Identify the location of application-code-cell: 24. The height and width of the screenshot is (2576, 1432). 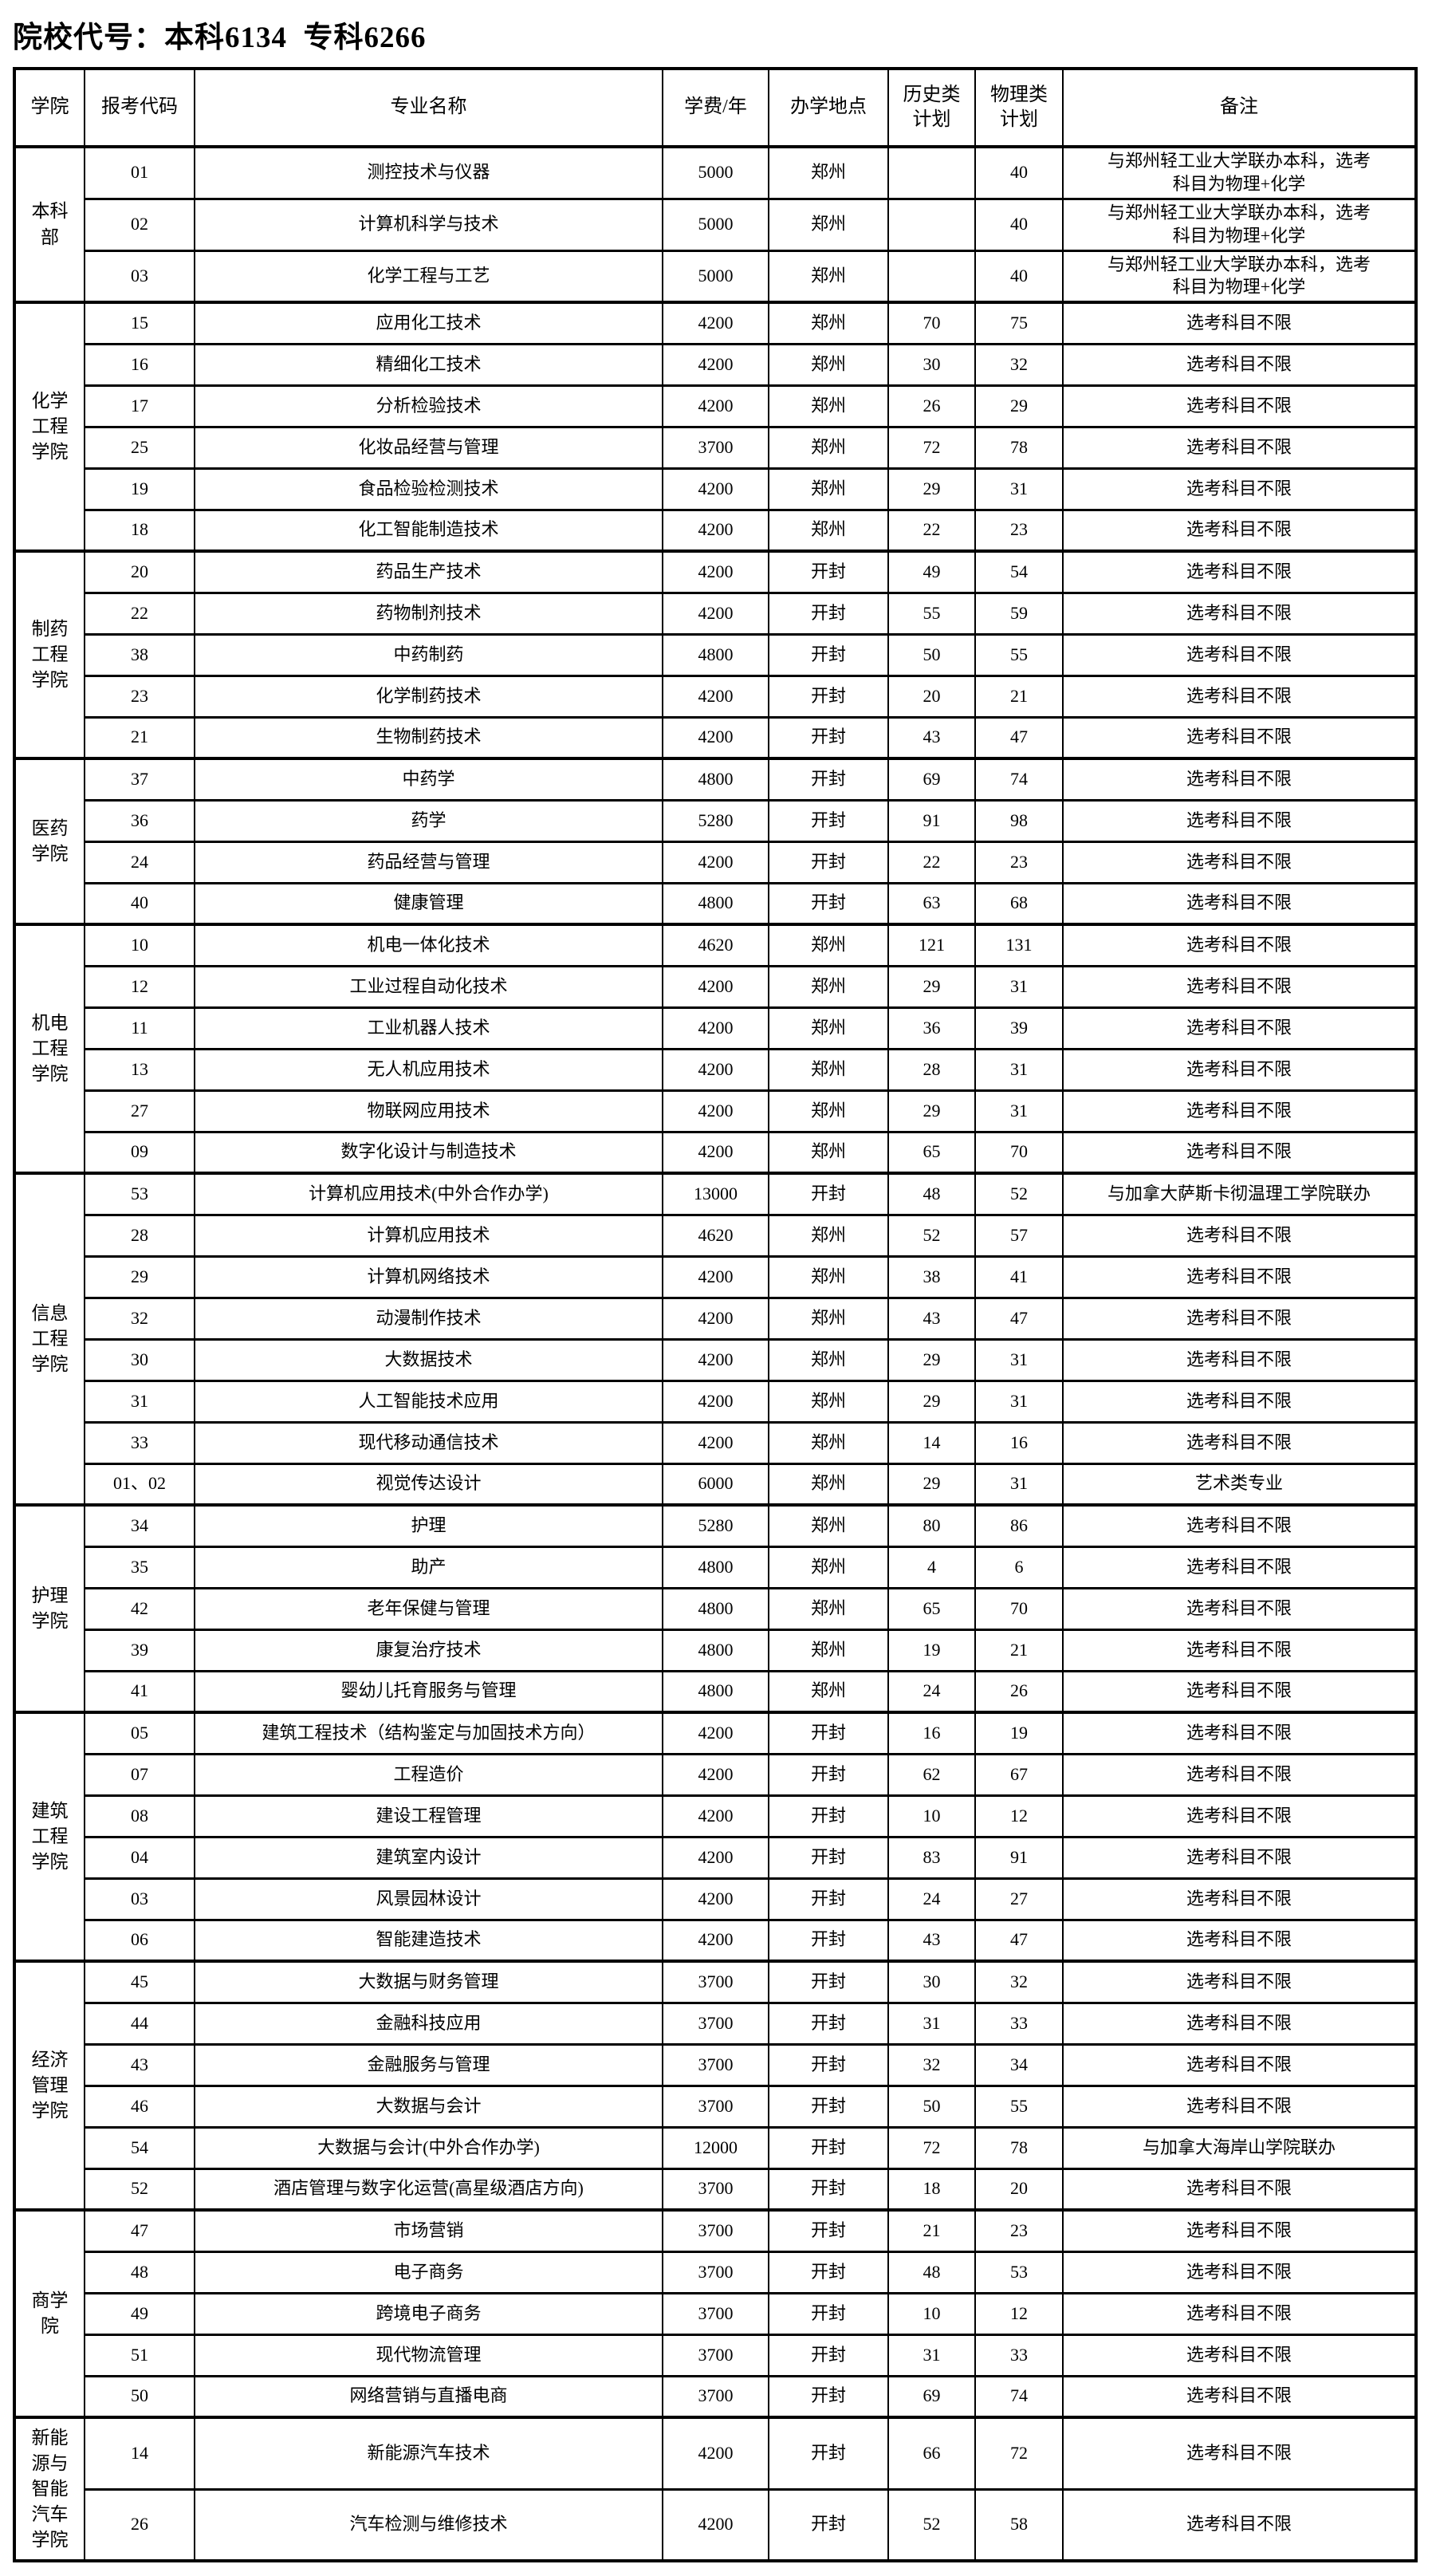
(140, 862).